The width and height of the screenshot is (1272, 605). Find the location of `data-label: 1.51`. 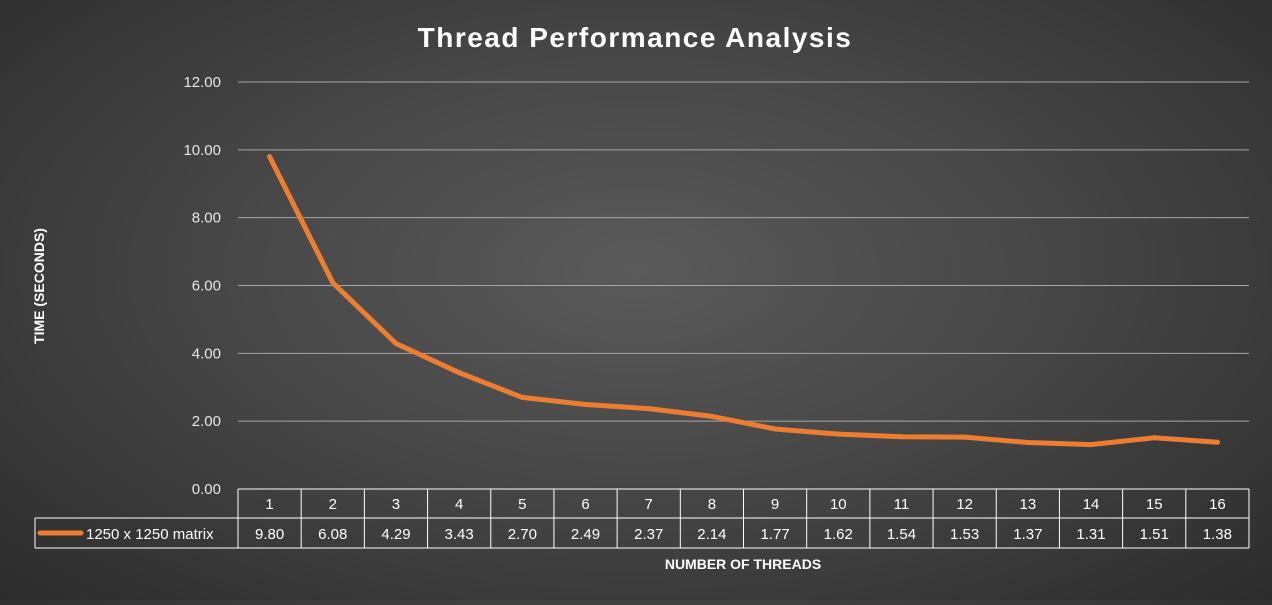

data-label: 1.51 is located at coordinates (1154, 534).